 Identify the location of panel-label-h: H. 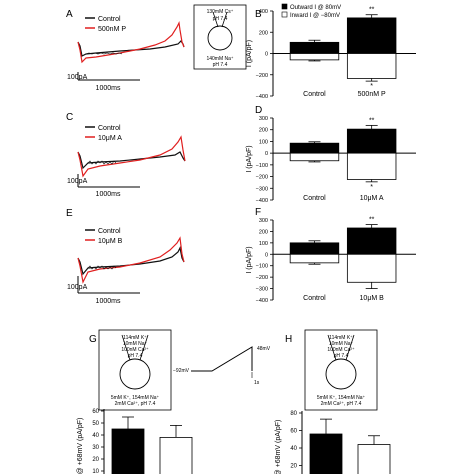
(288, 339).